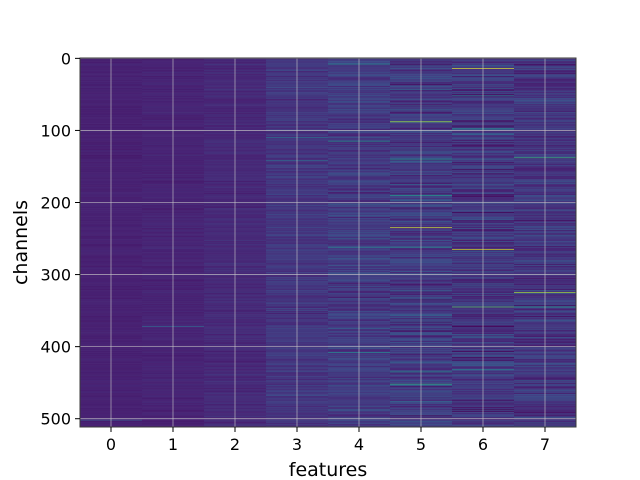  What do you see at coordinates (55, 419) in the screenshot?
I see `y-tick-label: 500` at bounding box center [55, 419].